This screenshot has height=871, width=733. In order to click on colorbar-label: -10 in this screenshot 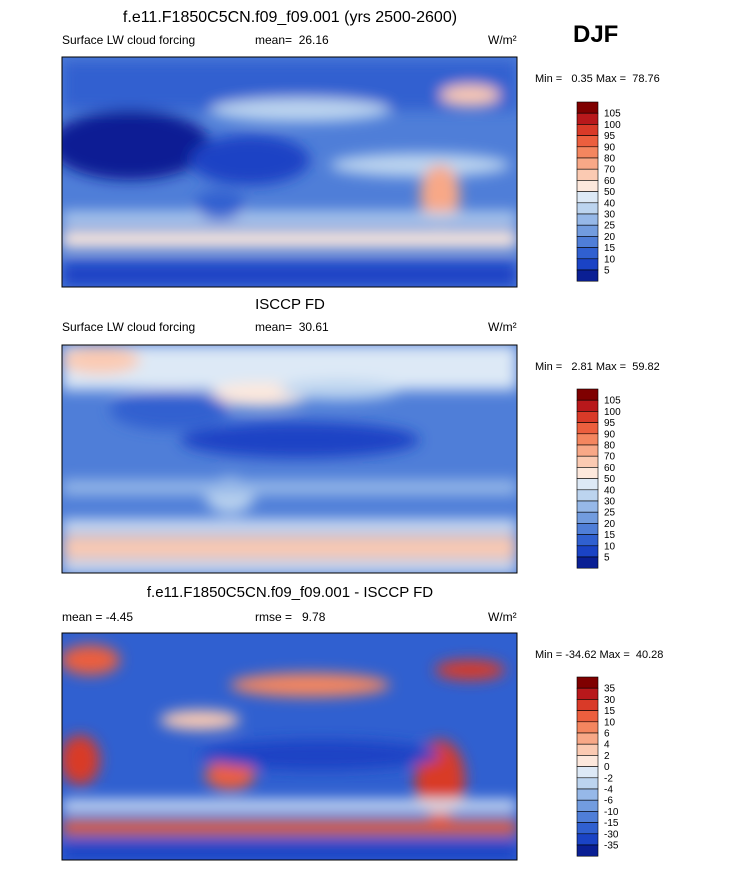, I will do `click(611, 812)`.